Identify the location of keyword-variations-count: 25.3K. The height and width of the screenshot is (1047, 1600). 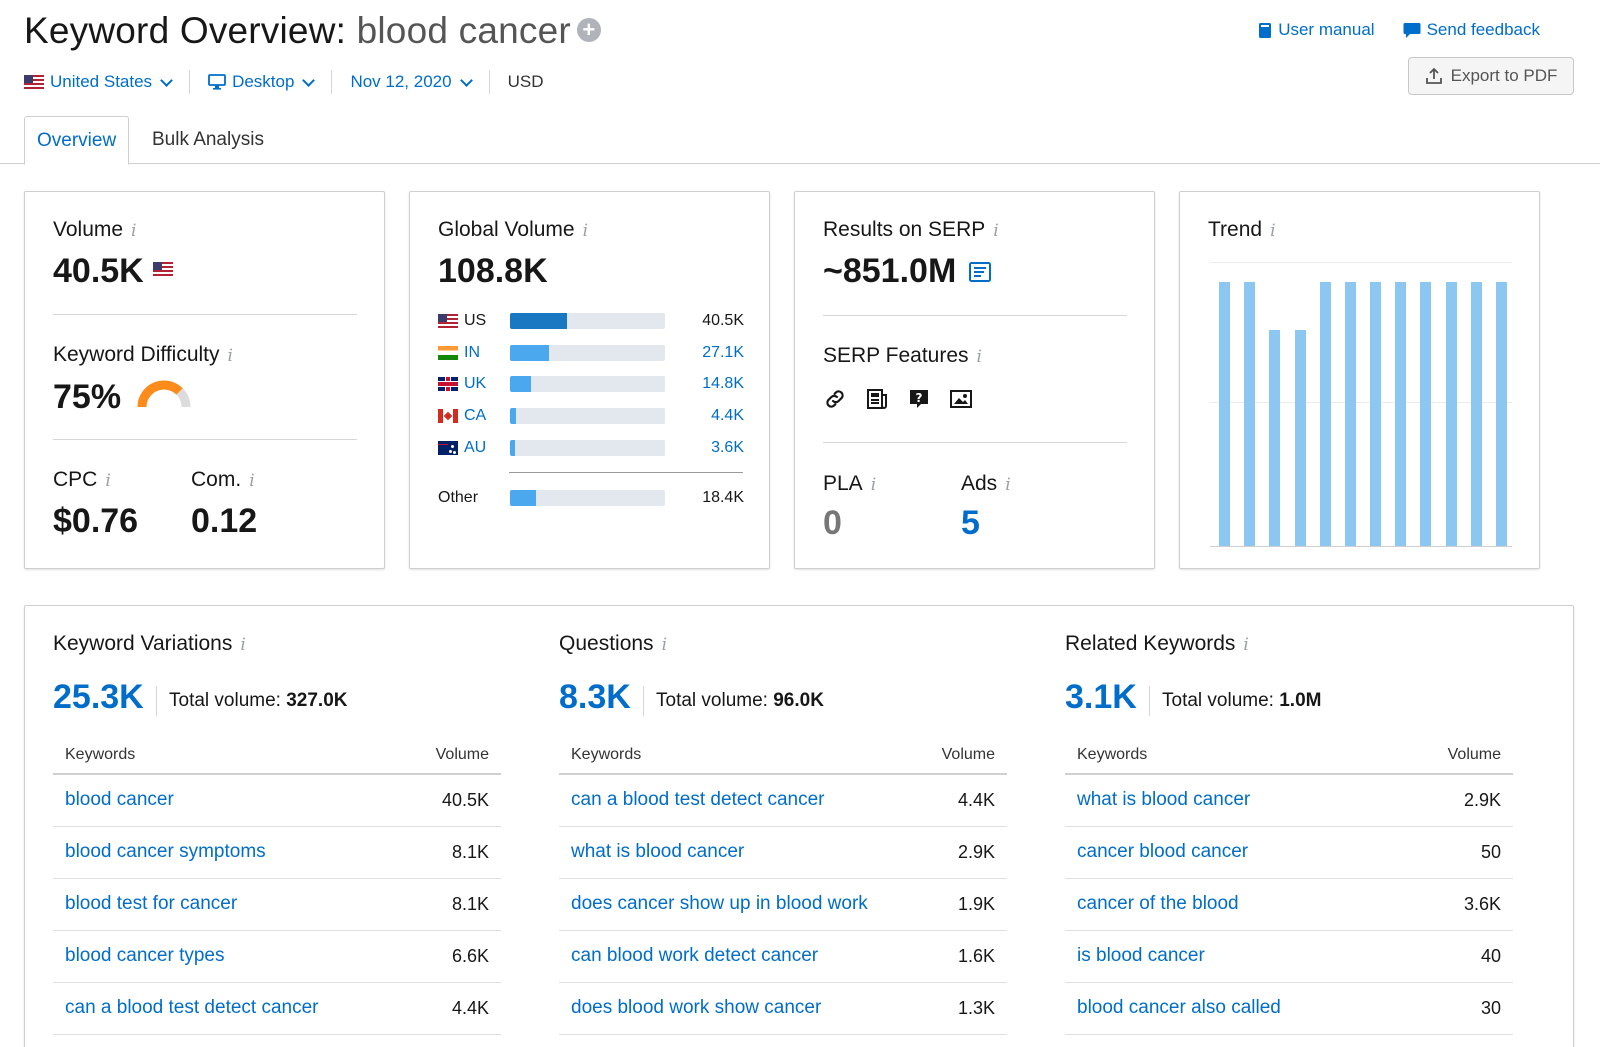
(98, 697).